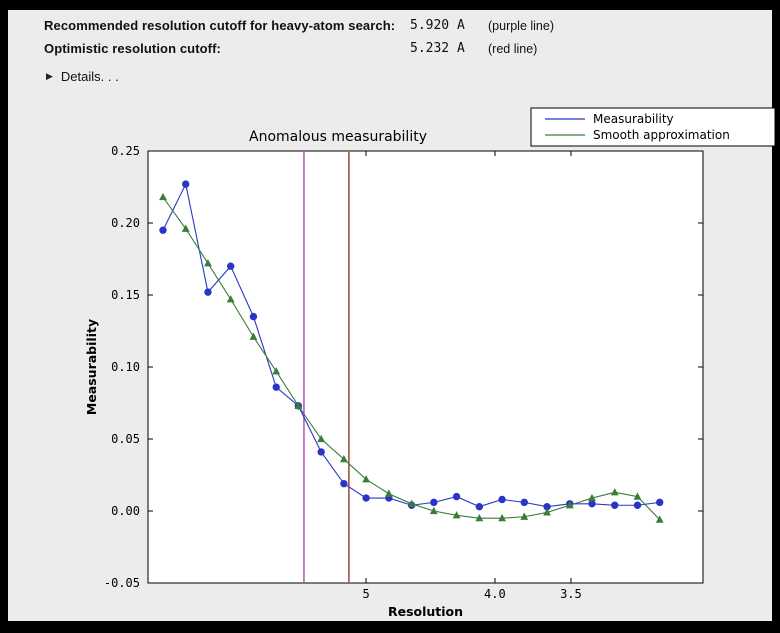  I want to click on legend-label: Measurability, so click(633, 119).